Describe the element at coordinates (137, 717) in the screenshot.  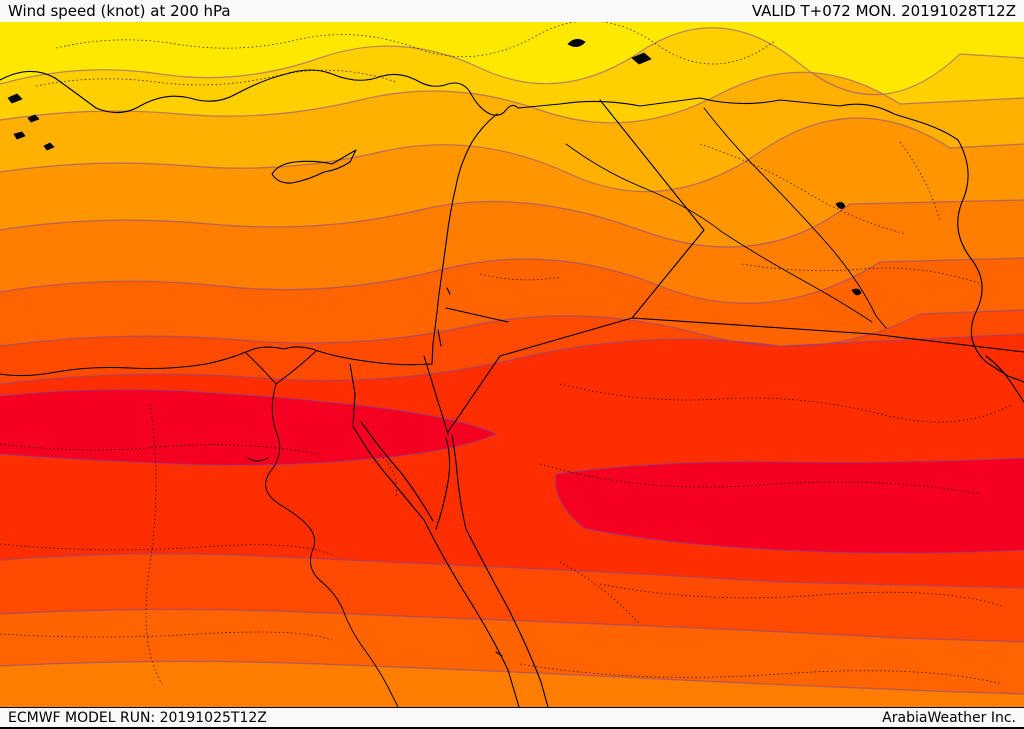
I see `model-run-label: ECMWF MODEL RUN: 20191025T12Z` at that location.